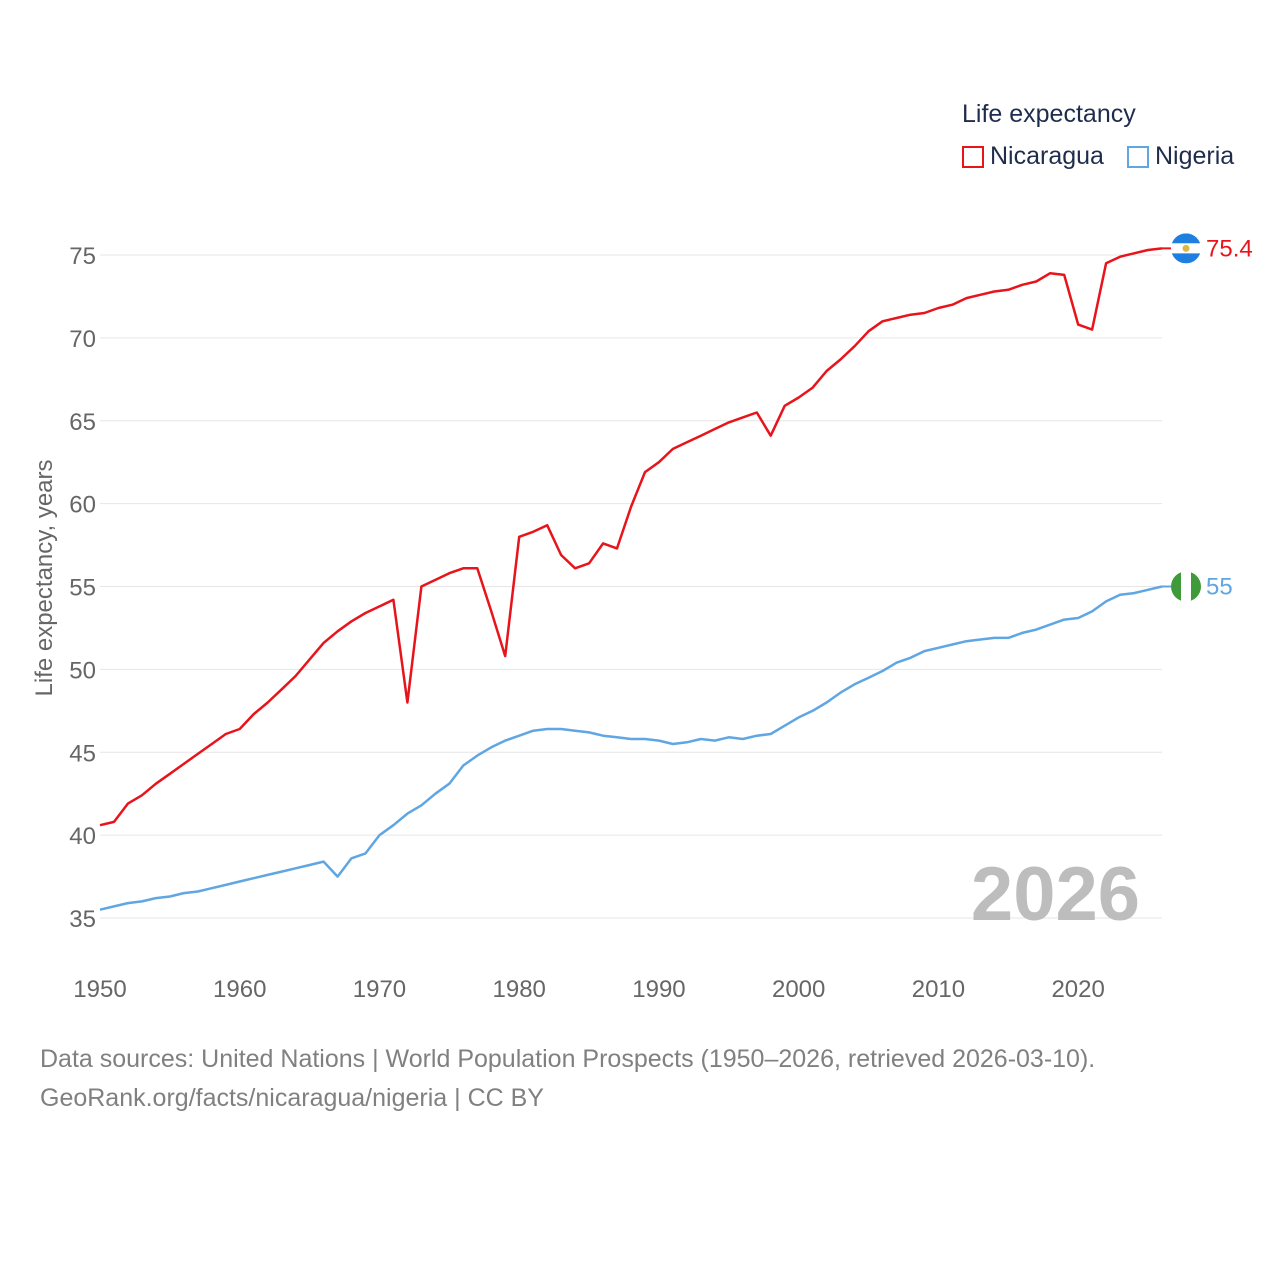  Describe the element at coordinates (1219, 587) in the screenshot. I see `end-value-label-nigeria: 55` at that location.